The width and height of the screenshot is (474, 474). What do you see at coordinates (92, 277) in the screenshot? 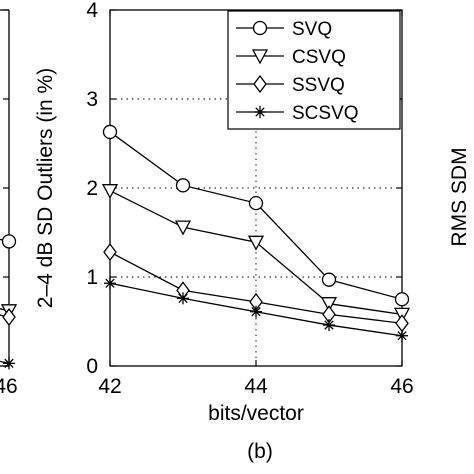
I see `ytick-label: 1` at bounding box center [92, 277].